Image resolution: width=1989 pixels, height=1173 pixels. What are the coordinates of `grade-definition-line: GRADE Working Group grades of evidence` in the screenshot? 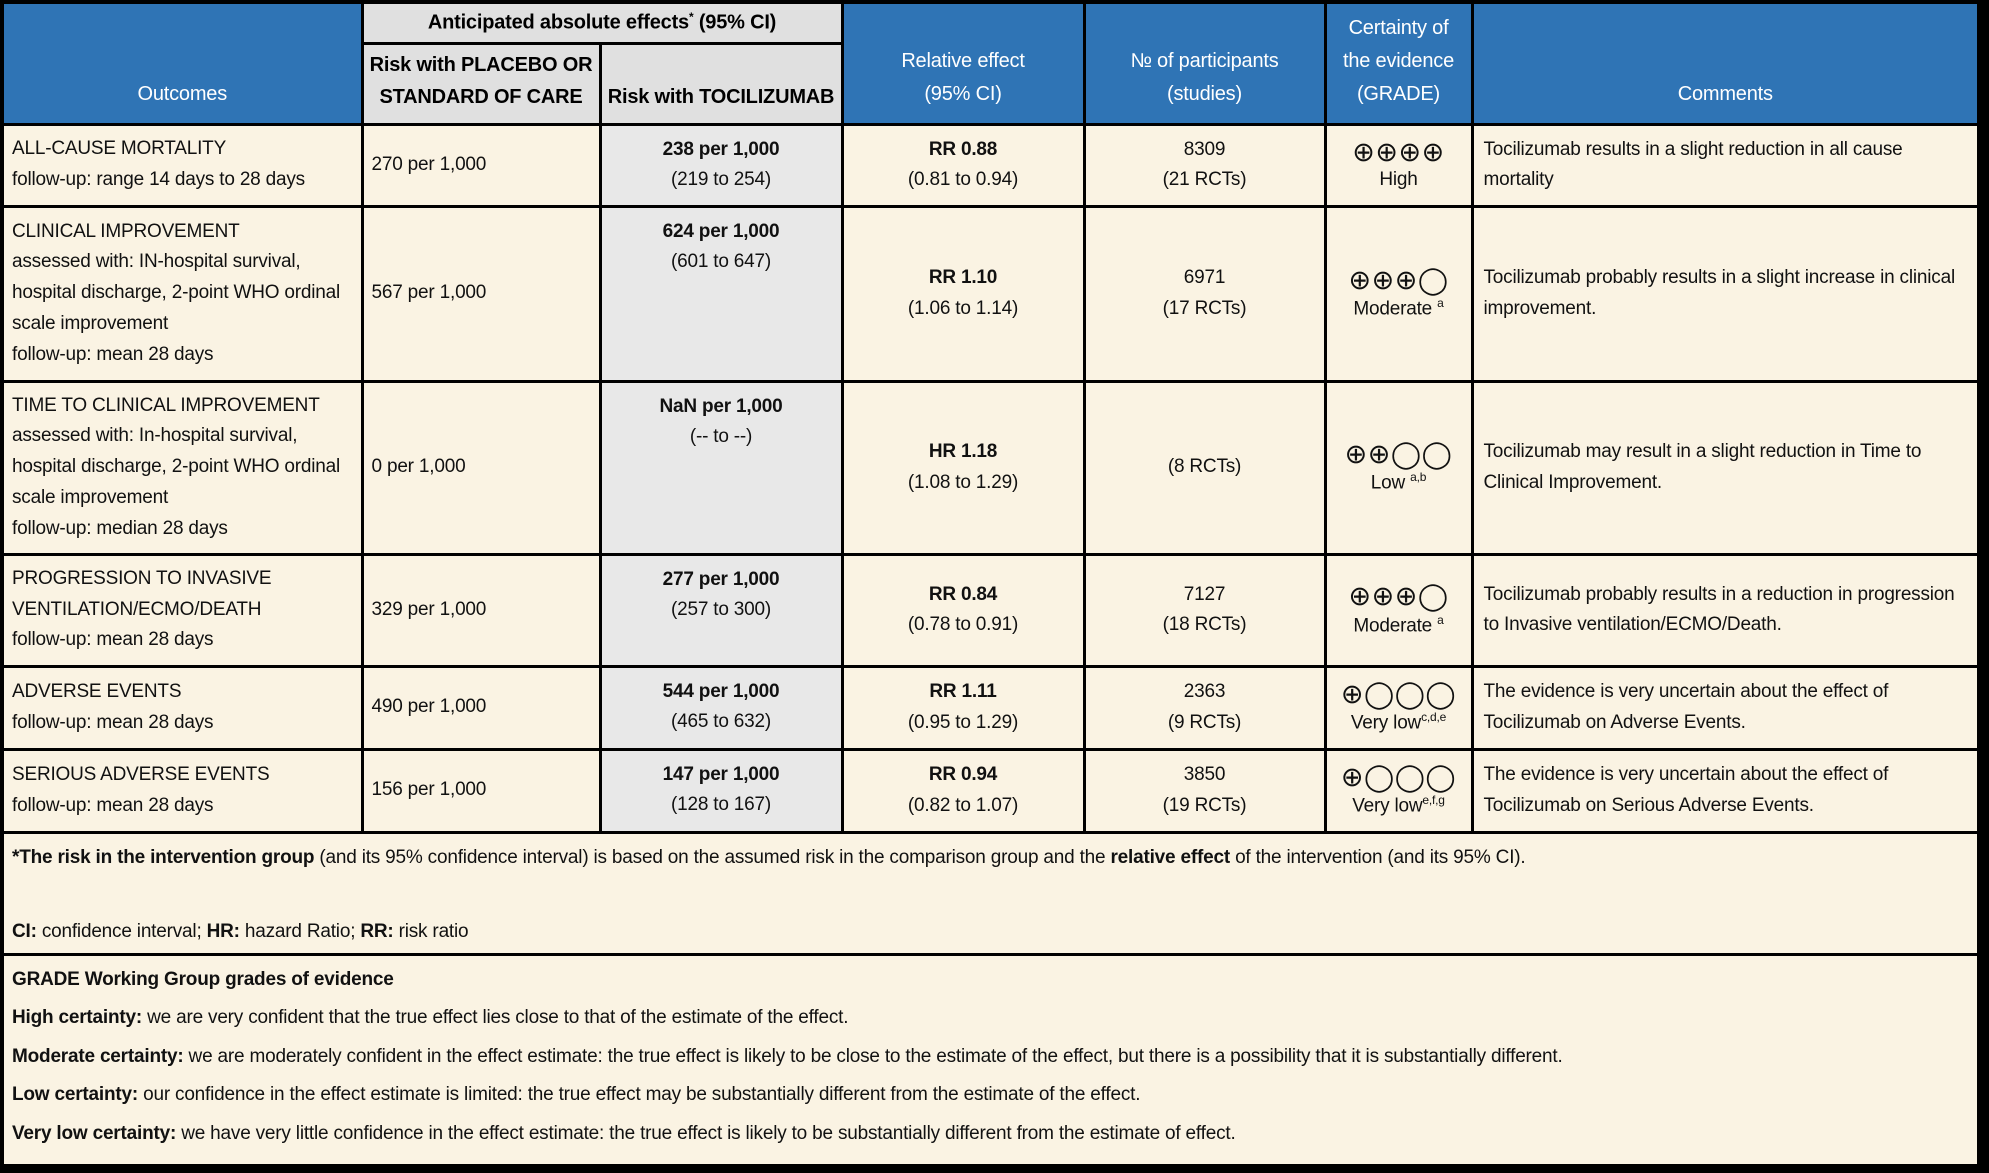 It's located at (203, 979).